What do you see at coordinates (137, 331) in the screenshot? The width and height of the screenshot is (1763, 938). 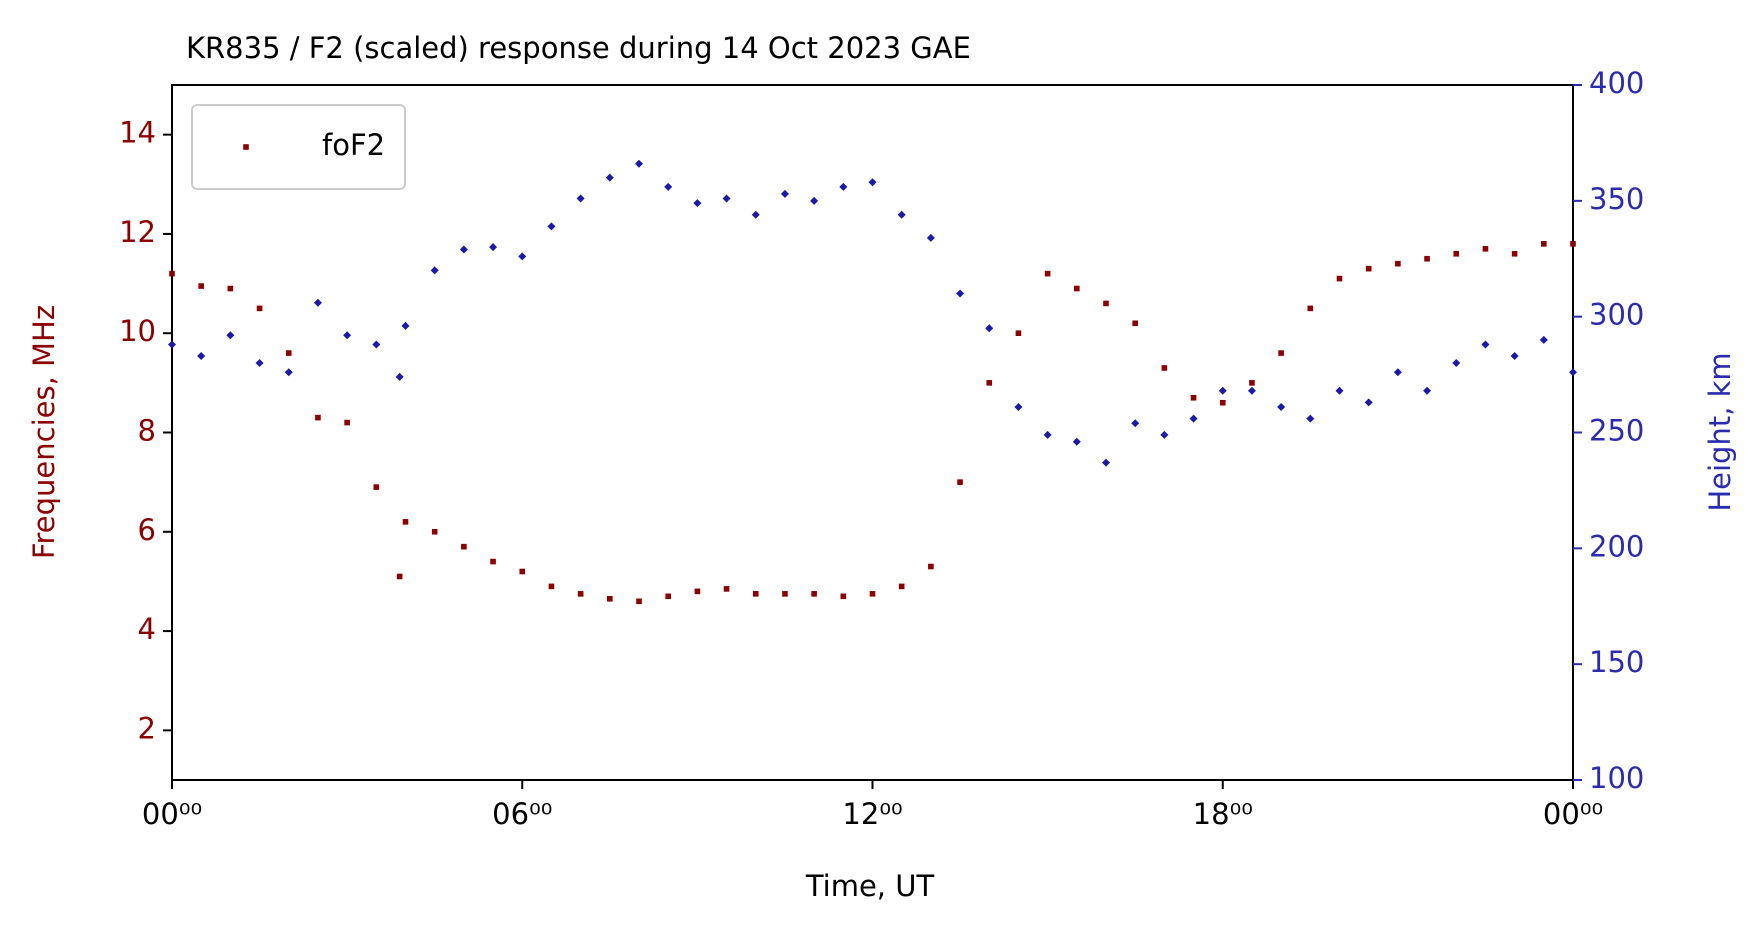 I see `y-tick-label: 10` at bounding box center [137, 331].